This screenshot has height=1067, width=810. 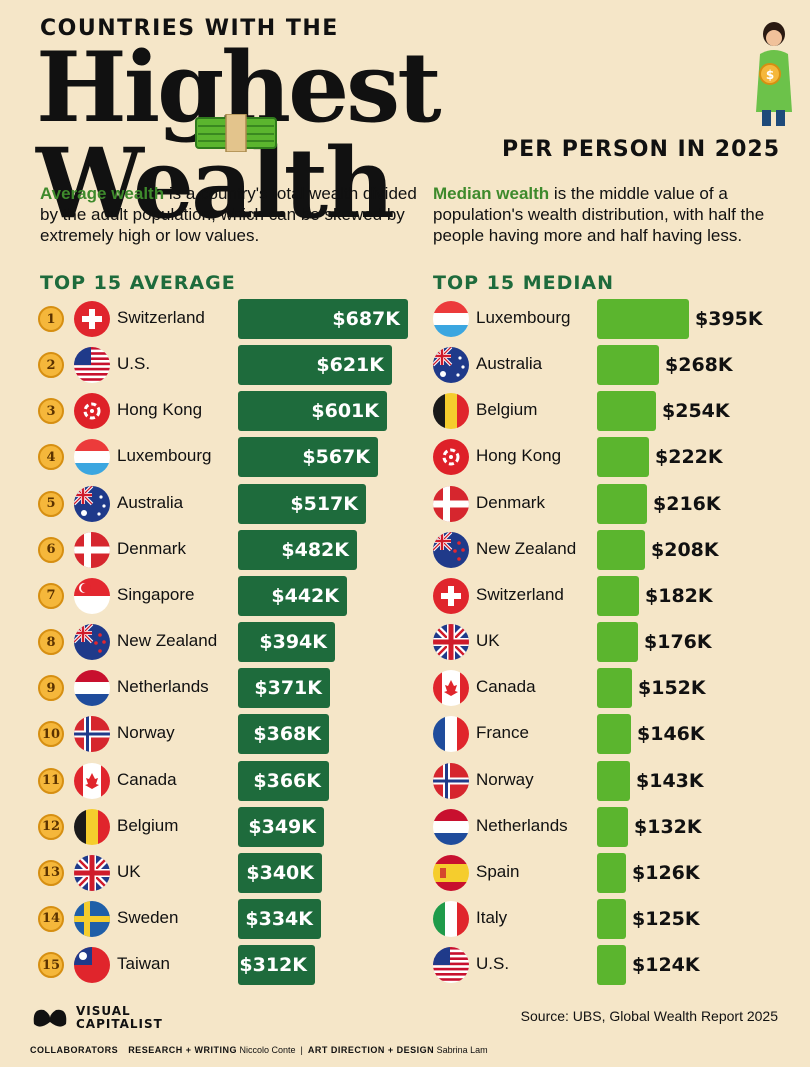 What do you see at coordinates (506, 687) in the screenshot?
I see `country-label: Canada` at bounding box center [506, 687].